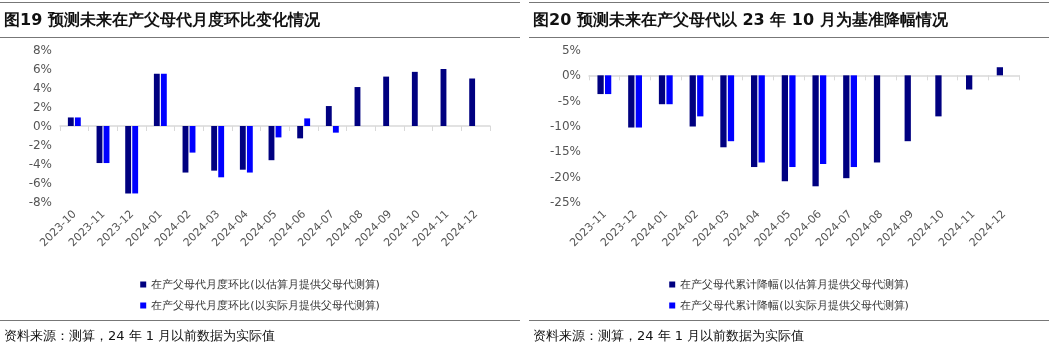 The width and height of the screenshot is (1049, 351). Describe the element at coordinates (40, 182) in the screenshot. I see `y-tick-label: -6%` at that location.